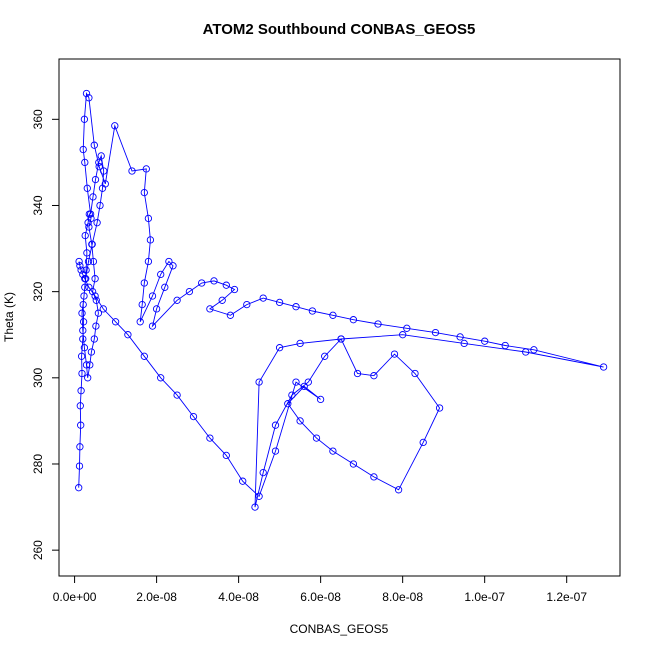 Image resolution: width=650 pixels, height=650 pixels. Describe the element at coordinates (9, 317) in the screenshot. I see `y-axis-label: Theta (K)` at that location.